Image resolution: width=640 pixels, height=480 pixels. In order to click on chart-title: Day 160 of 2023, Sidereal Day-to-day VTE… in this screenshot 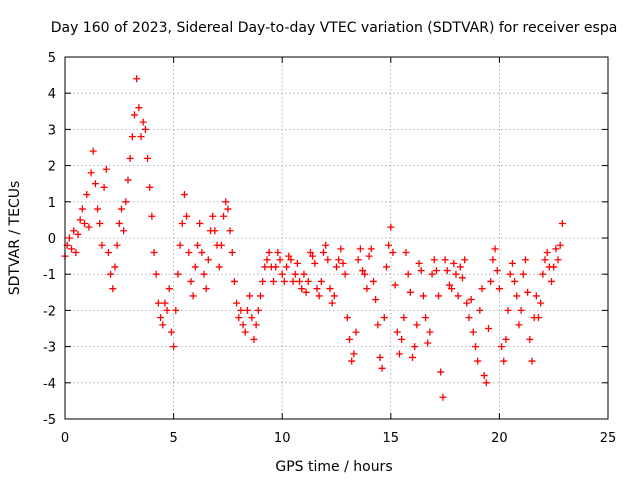, I will do `click(334, 28)`.